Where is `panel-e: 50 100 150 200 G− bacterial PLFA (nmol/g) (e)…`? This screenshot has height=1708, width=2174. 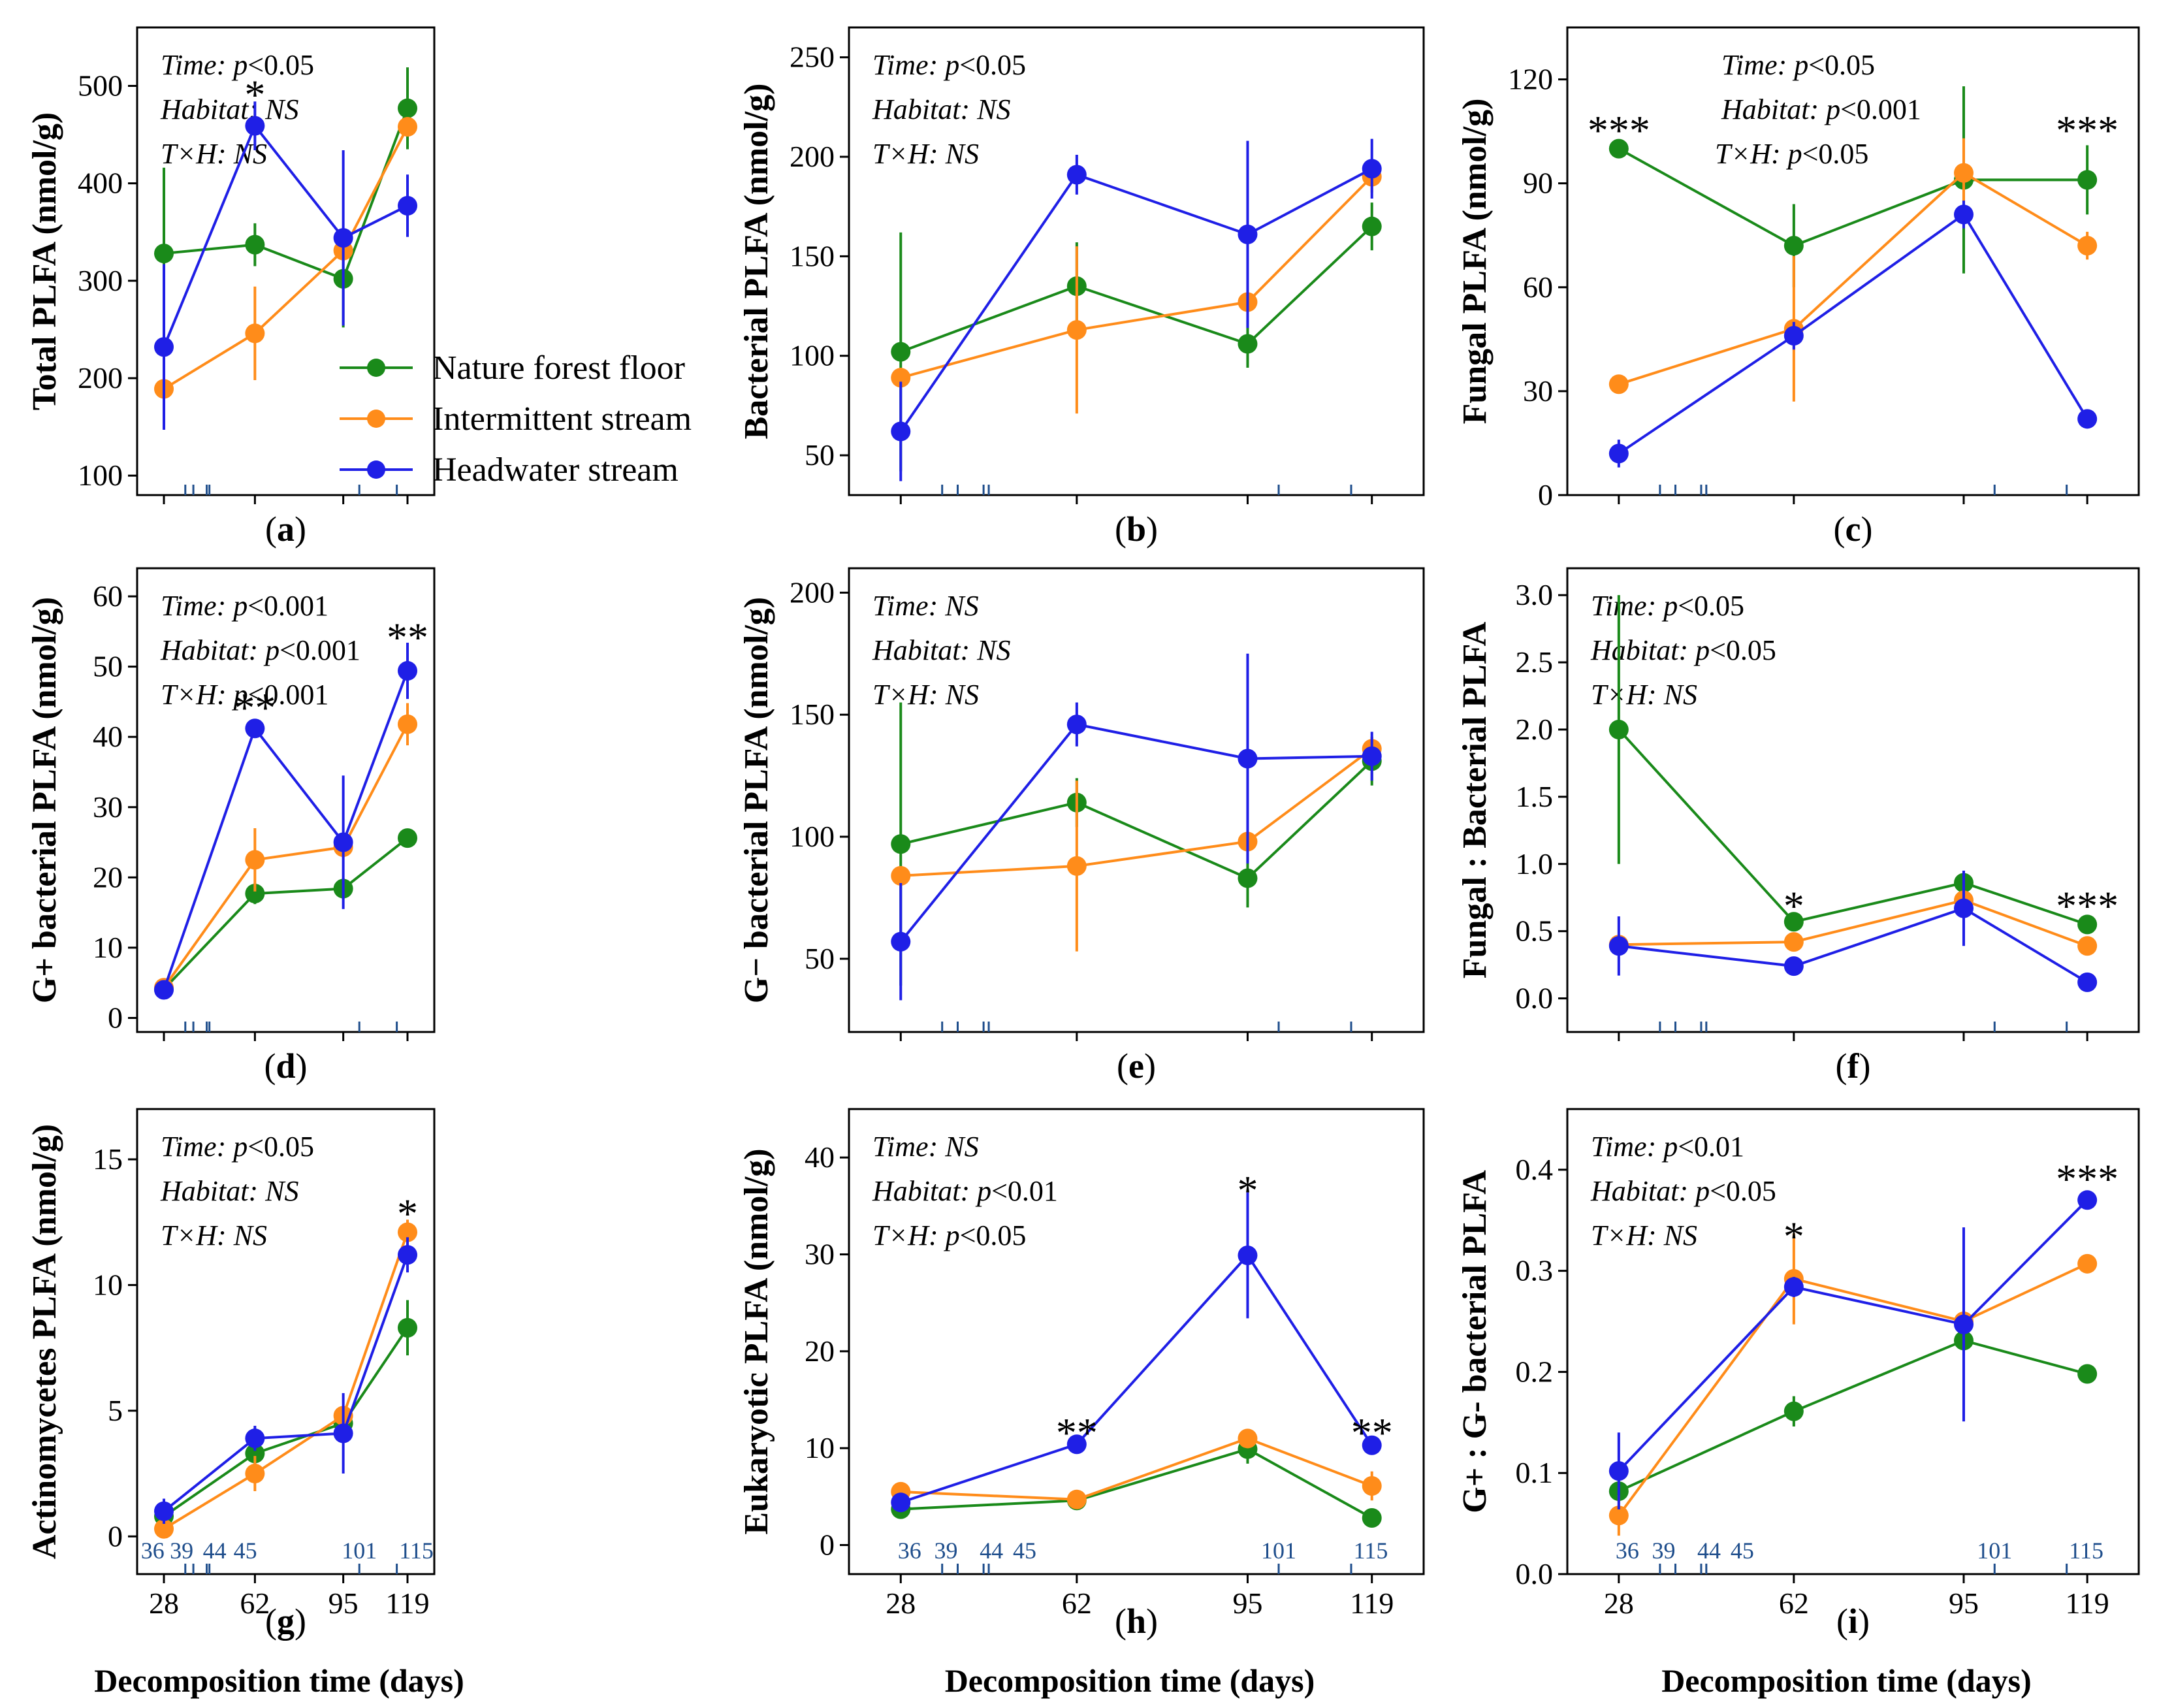 panel-e: 50 100 150 200 G− bacterial PLFA (nmol/g) (e)… is located at coordinates (1081, 827).